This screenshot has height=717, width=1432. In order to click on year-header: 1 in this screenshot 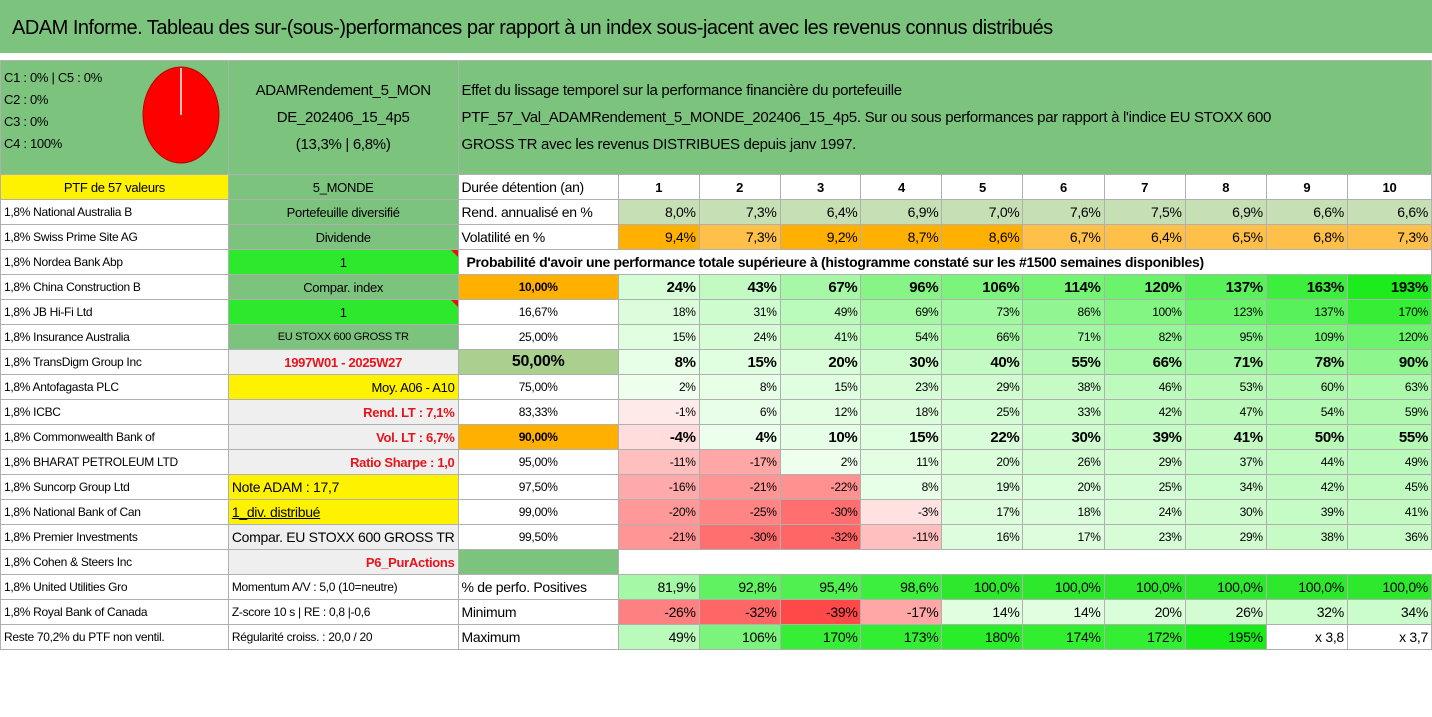, I will do `click(658, 187)`.